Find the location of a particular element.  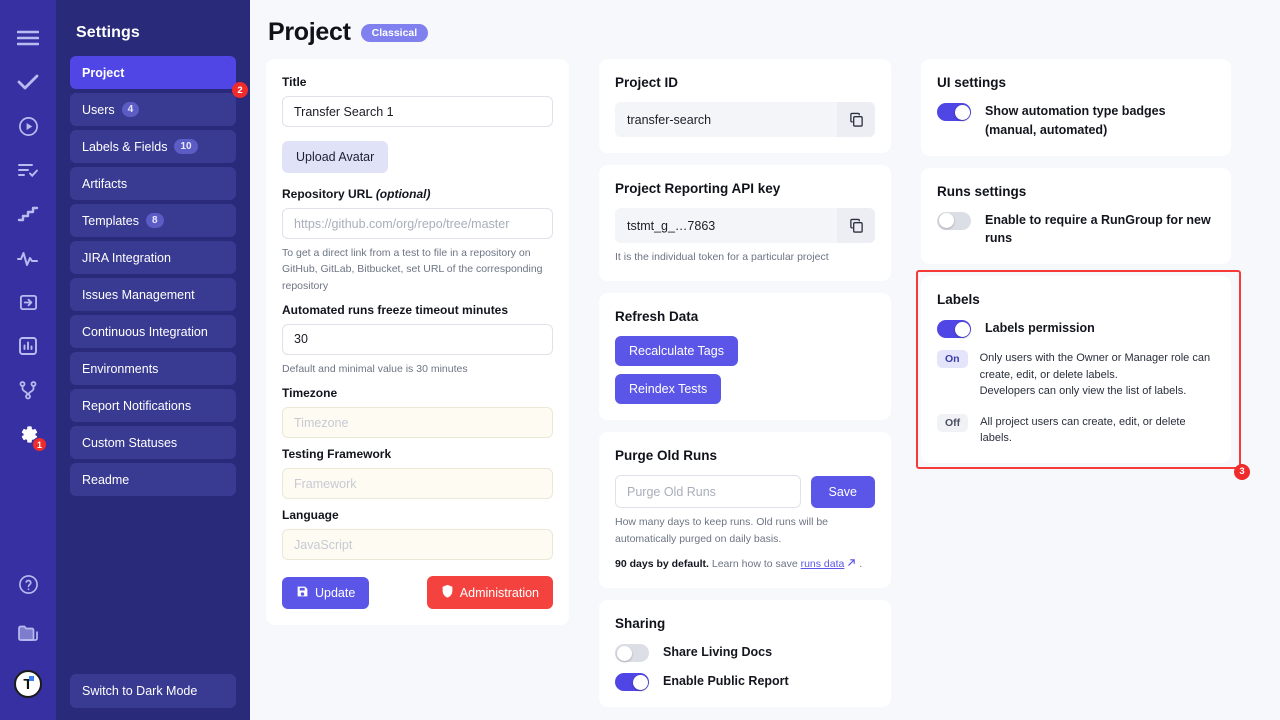

shield-icon is located at coordinates (447, 592).